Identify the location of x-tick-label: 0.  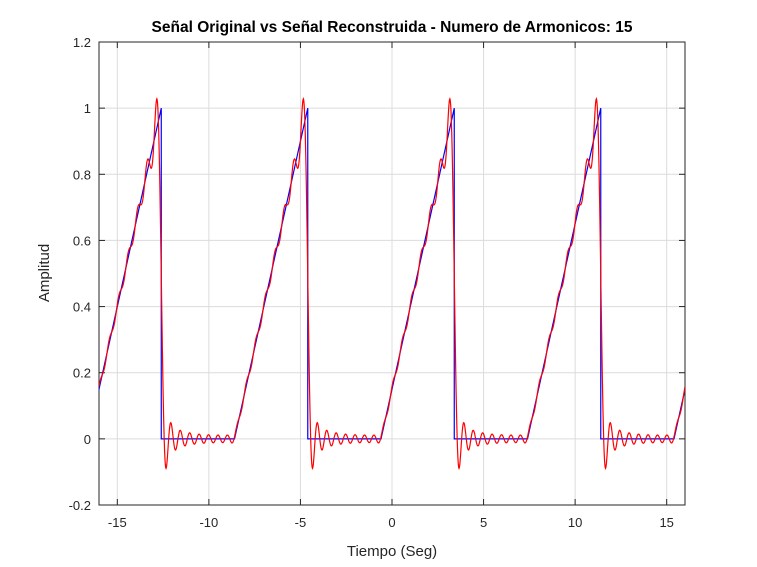
(391, 522).